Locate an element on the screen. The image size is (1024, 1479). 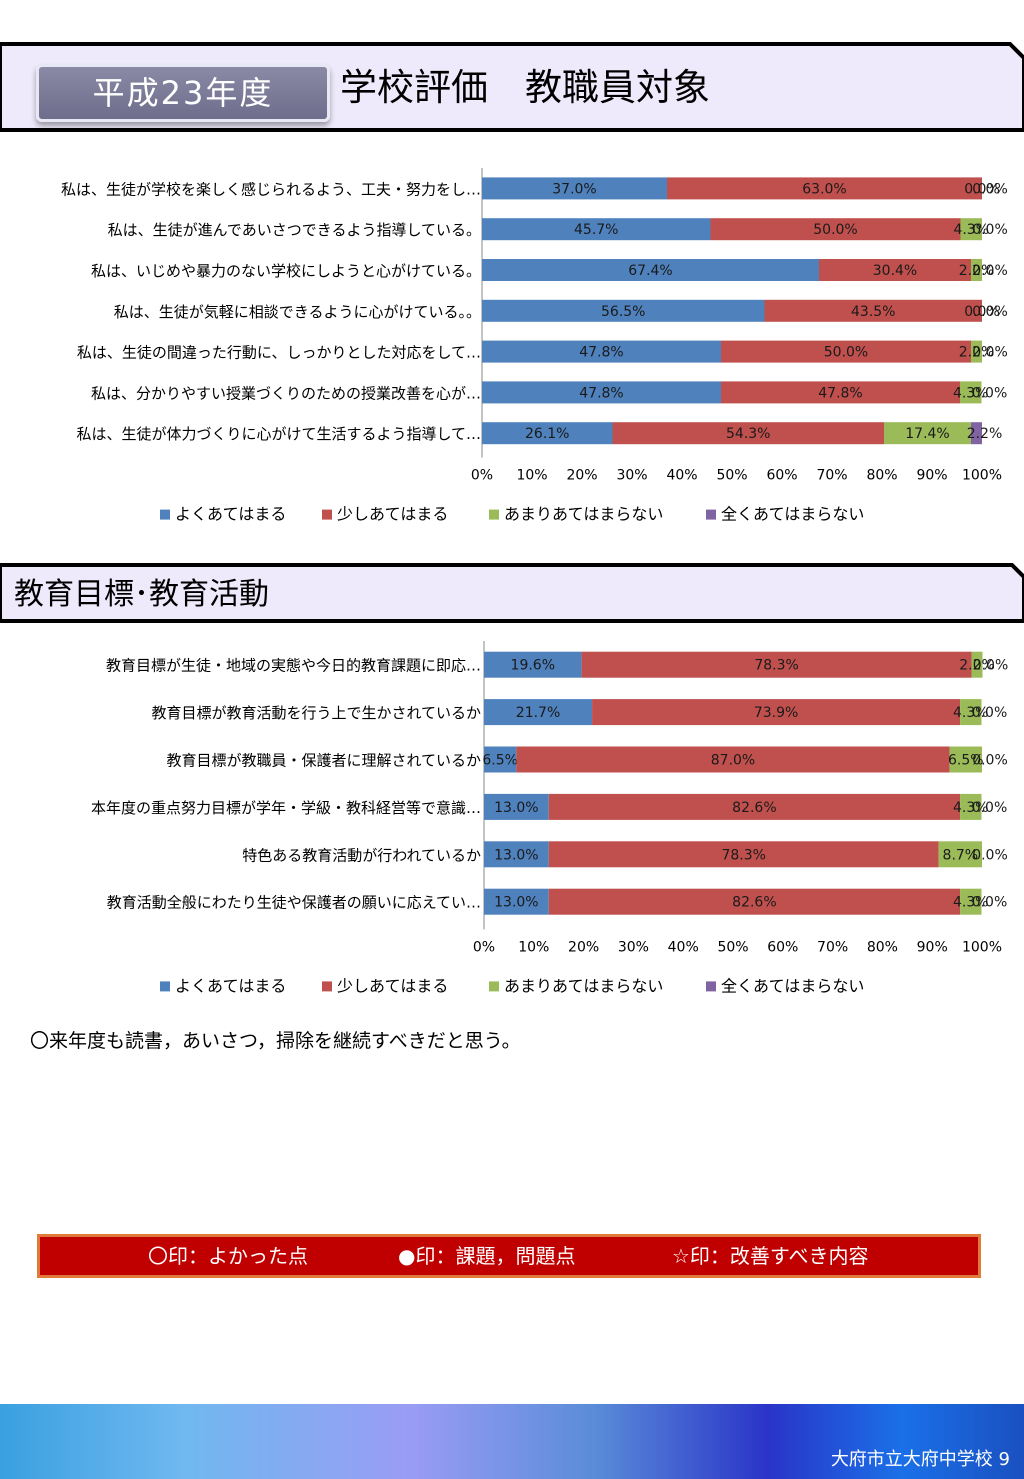
x-tick-label: 50% is located at coordinates (732, 947).